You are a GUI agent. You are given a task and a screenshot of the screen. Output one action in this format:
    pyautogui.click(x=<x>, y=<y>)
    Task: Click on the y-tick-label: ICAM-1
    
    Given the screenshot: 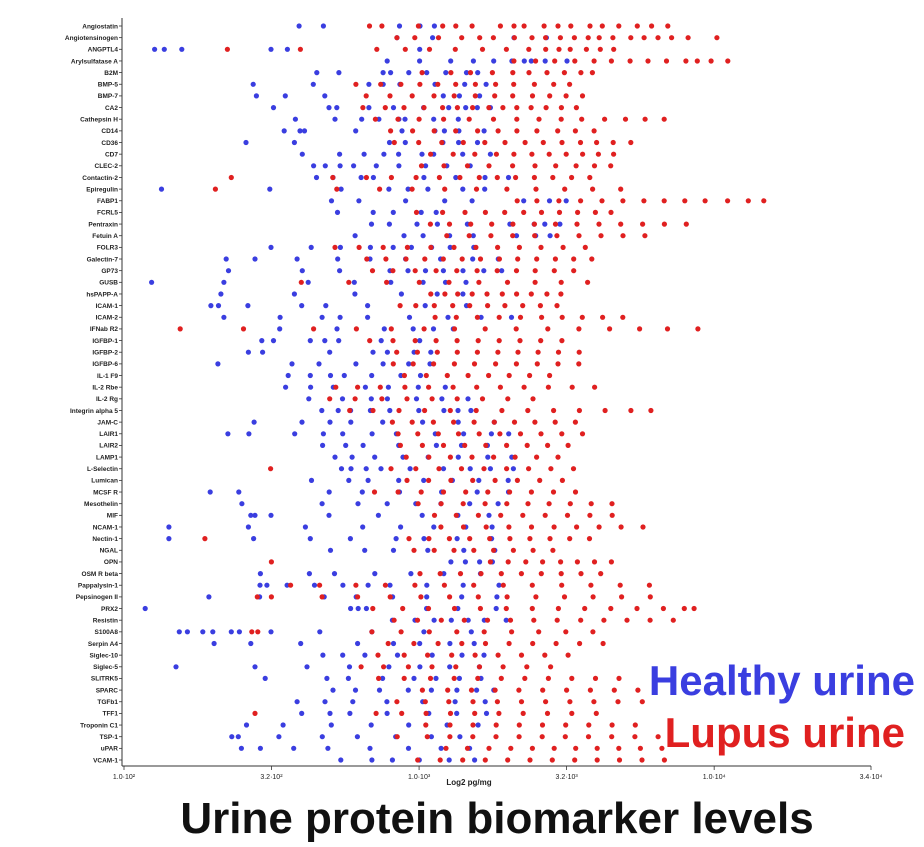 What is the action you would take?
    pyautogui.click(x=107, y=306)
    